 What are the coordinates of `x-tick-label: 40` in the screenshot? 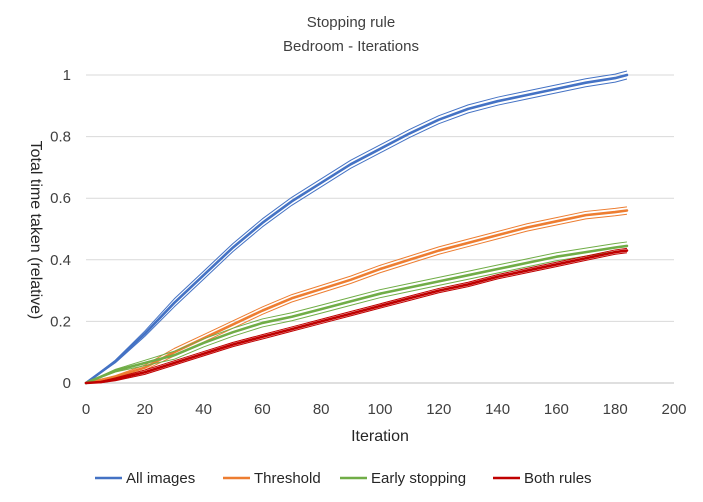 It's located at (203, 409).